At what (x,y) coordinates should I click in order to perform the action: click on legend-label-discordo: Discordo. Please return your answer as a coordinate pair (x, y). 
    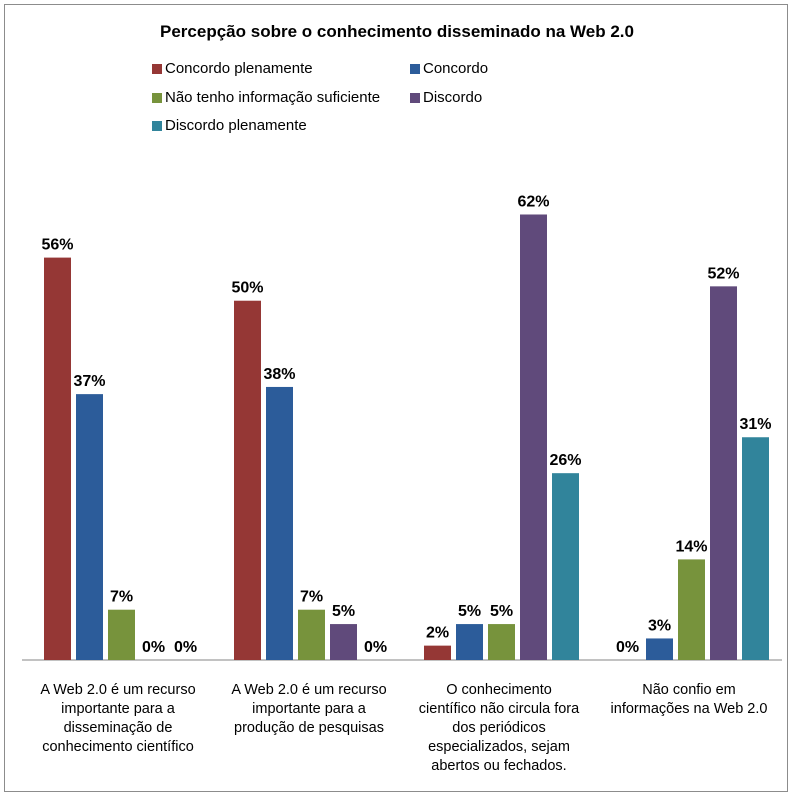
    Looking at the image, I should click on (453, 97).